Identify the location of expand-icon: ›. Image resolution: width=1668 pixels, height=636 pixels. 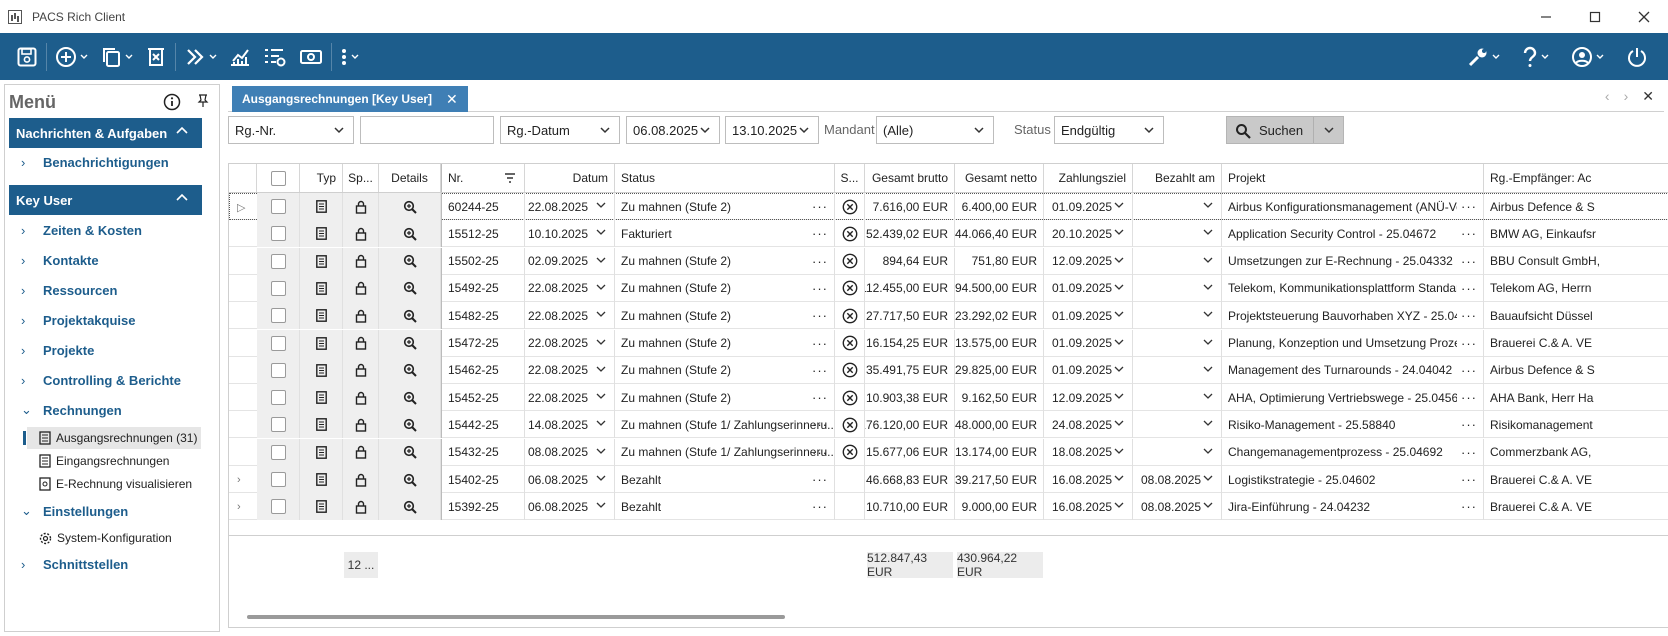
(239, 480).